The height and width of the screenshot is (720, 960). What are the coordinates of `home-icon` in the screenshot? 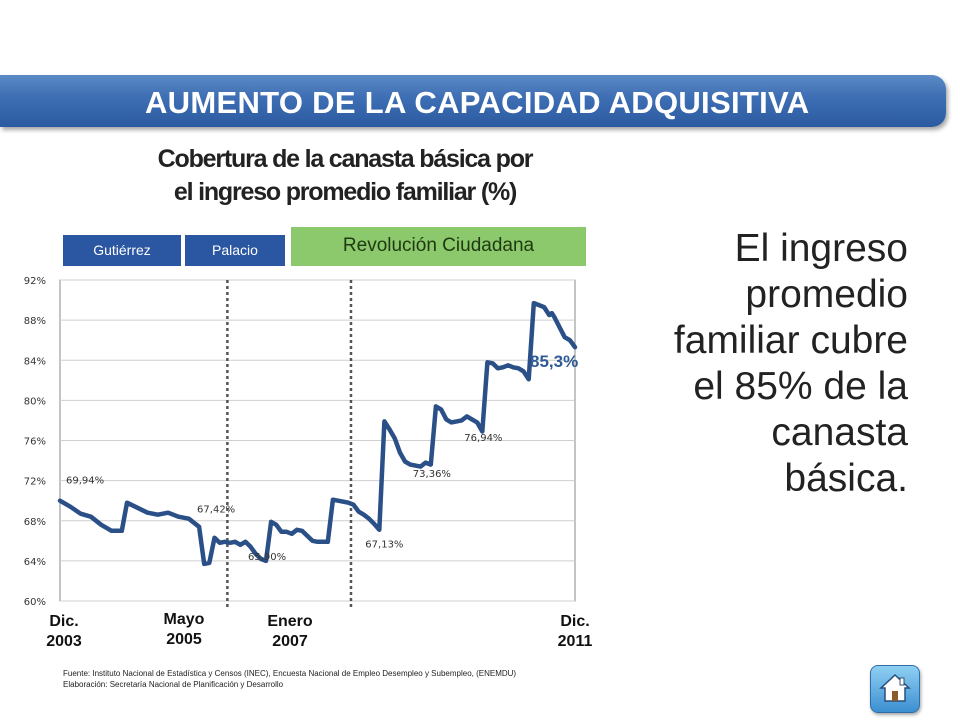 It's located at (895, 687).